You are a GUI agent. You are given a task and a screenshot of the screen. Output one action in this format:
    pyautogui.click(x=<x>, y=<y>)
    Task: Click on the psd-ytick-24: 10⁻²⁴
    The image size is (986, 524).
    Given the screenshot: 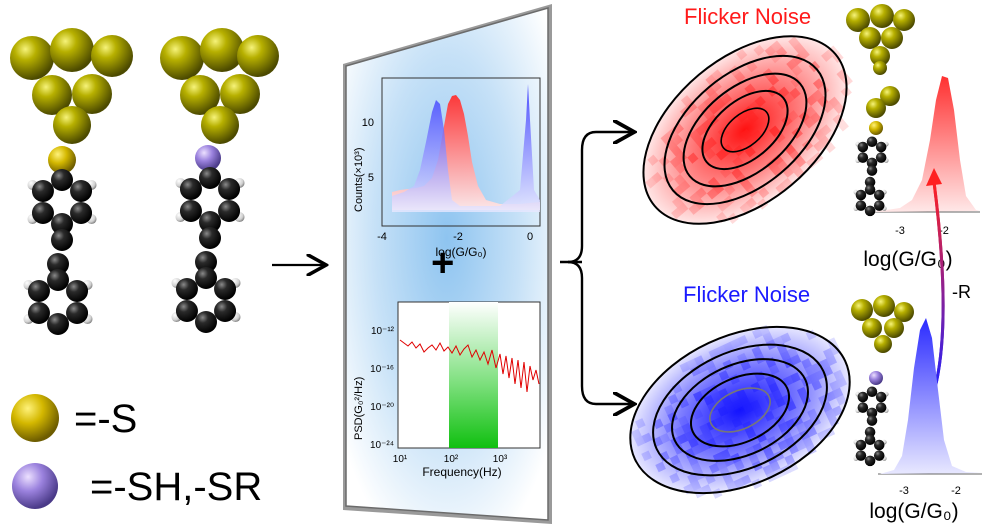 What is the action you would take?
    pyautogui.click(x=382, y=445)
    